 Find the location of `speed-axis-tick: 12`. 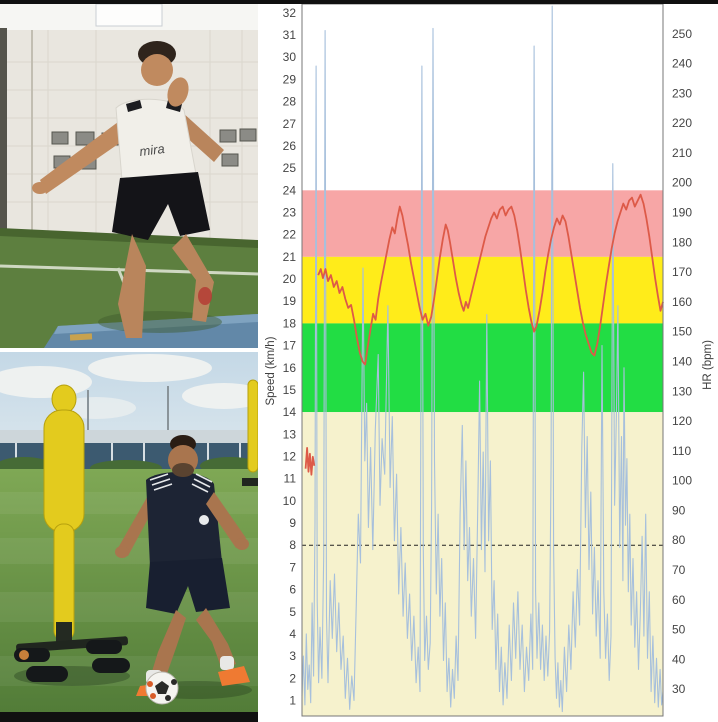

speed-axis-tick: 12 is located at coordinates (290, 456).